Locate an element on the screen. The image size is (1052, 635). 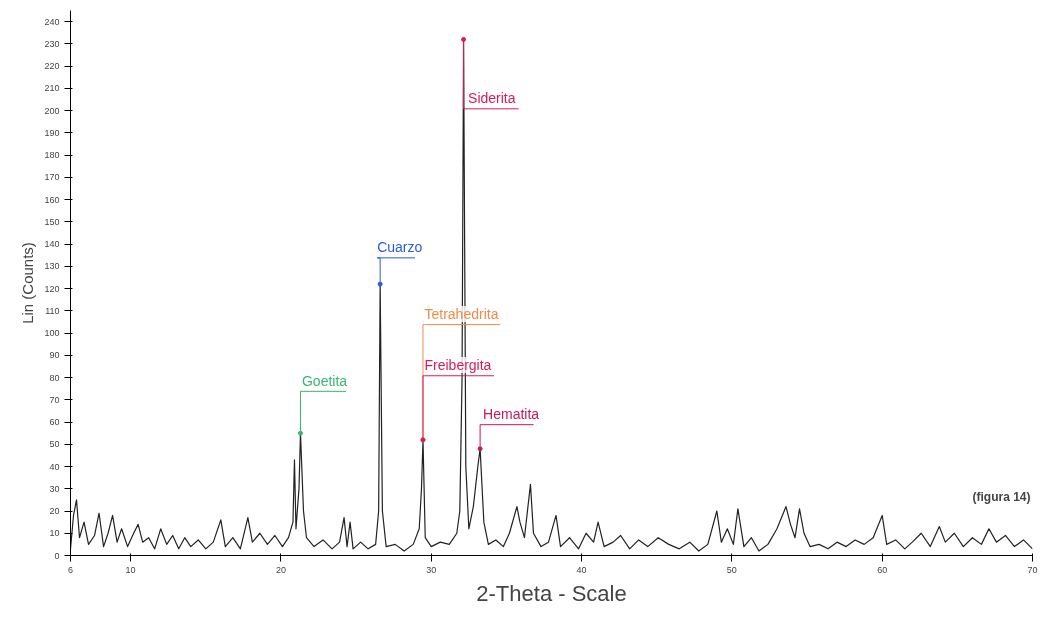
y-tick-label: 110 is located at coordinates (52, 310).